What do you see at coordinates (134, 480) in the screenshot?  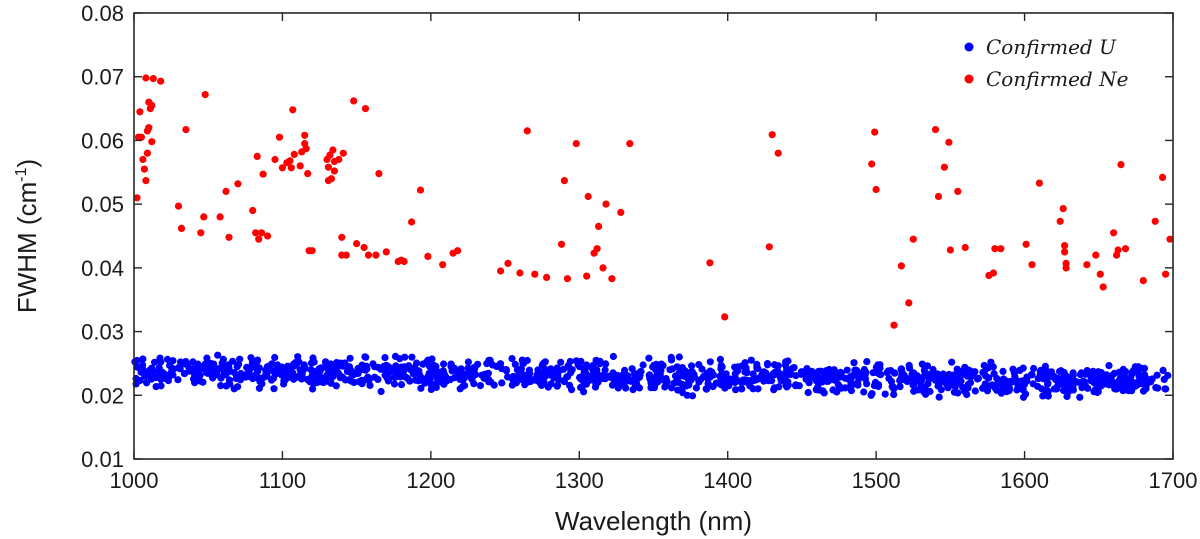 I see `x-tick-label: 1000` at bounding box center [134, 480].